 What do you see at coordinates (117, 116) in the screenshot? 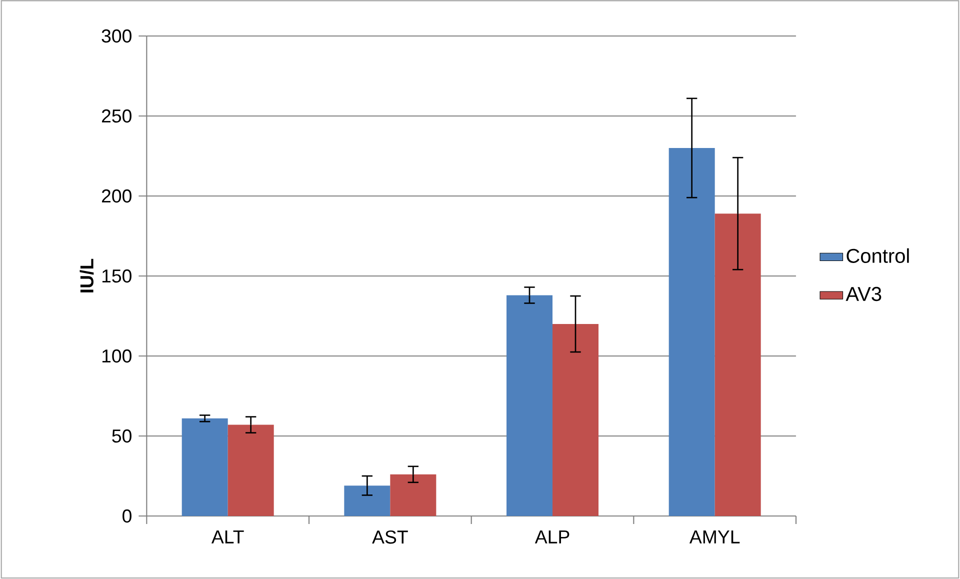
I see `y-tick-label: 250` at bounding box center [117, 116].